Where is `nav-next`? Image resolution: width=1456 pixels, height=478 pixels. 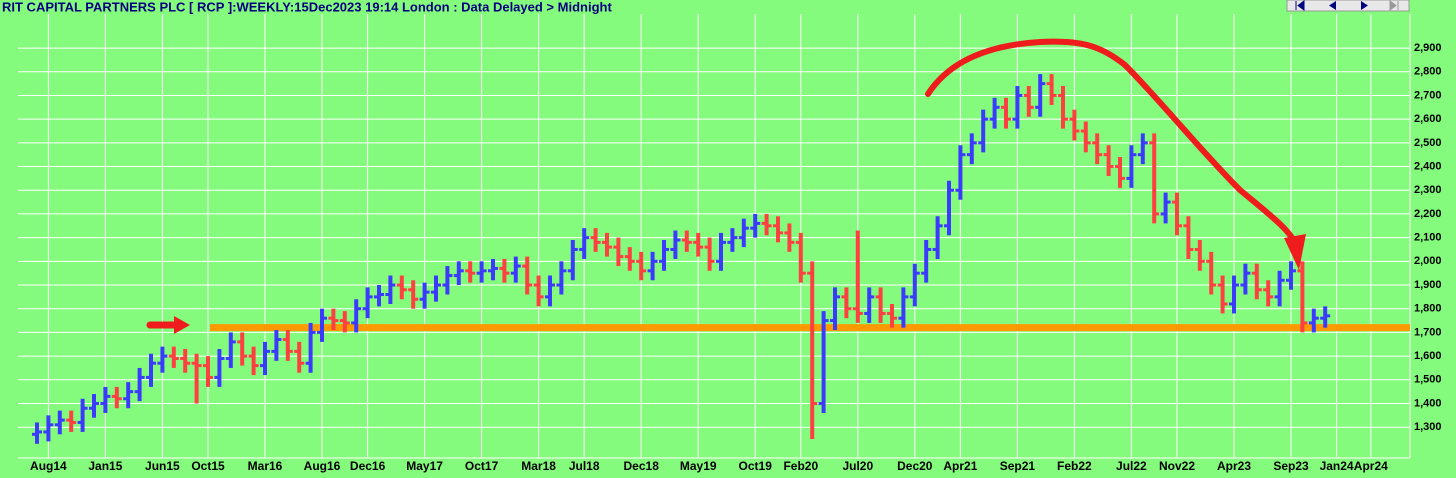 nav-next is located at coordinates (1364, 5).